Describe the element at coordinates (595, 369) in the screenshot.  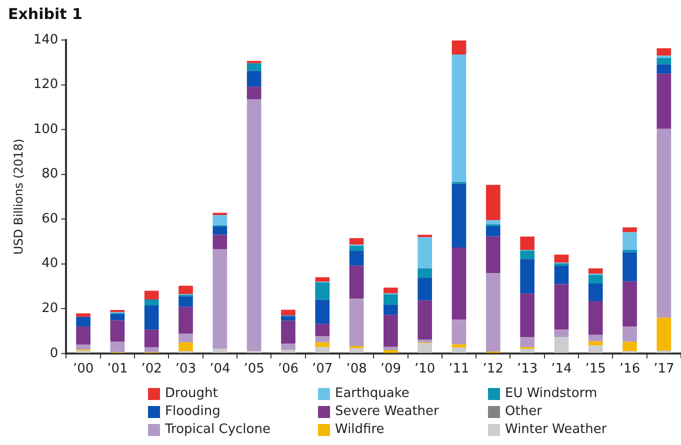
I see `x-tick-label: ’15` at that location.